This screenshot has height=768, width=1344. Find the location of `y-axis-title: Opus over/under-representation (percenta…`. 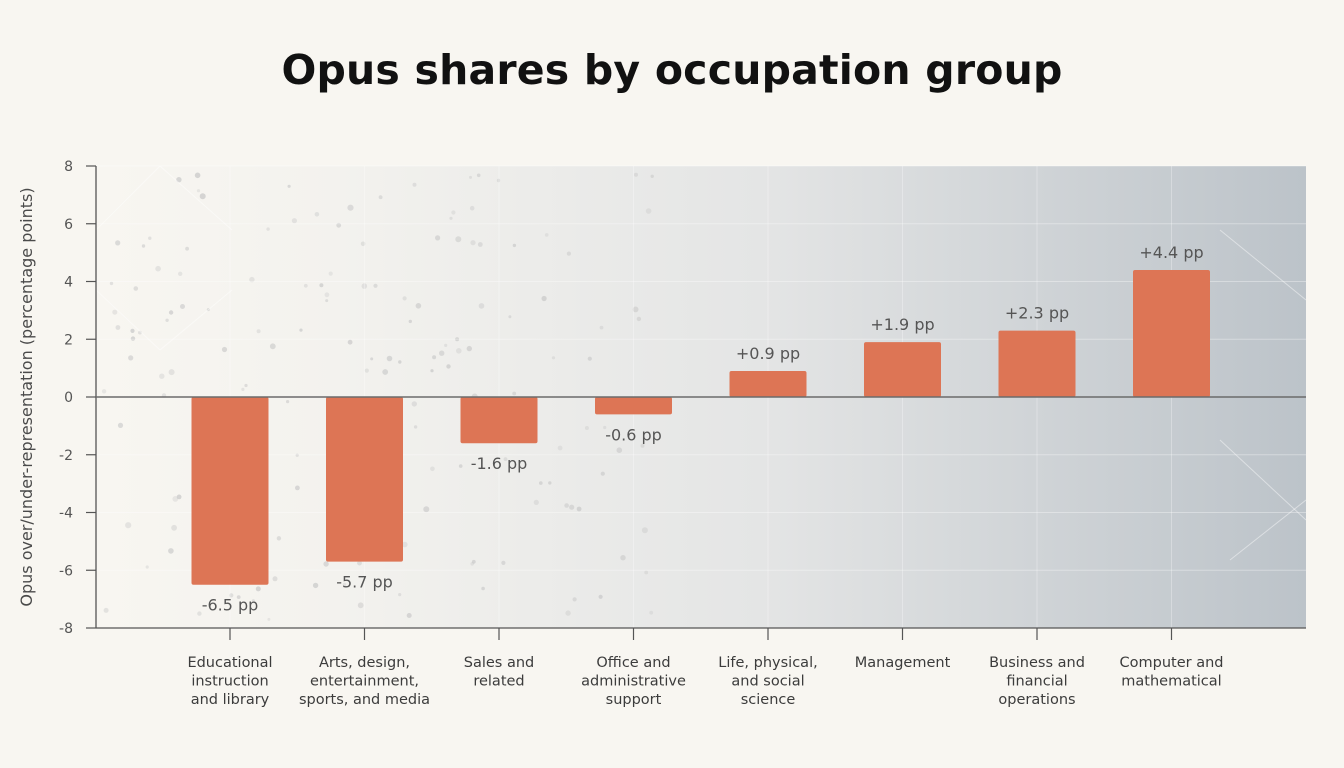

y-axis-title: Opus over/under-representation (percenta… is located at coordinates (26, 396).